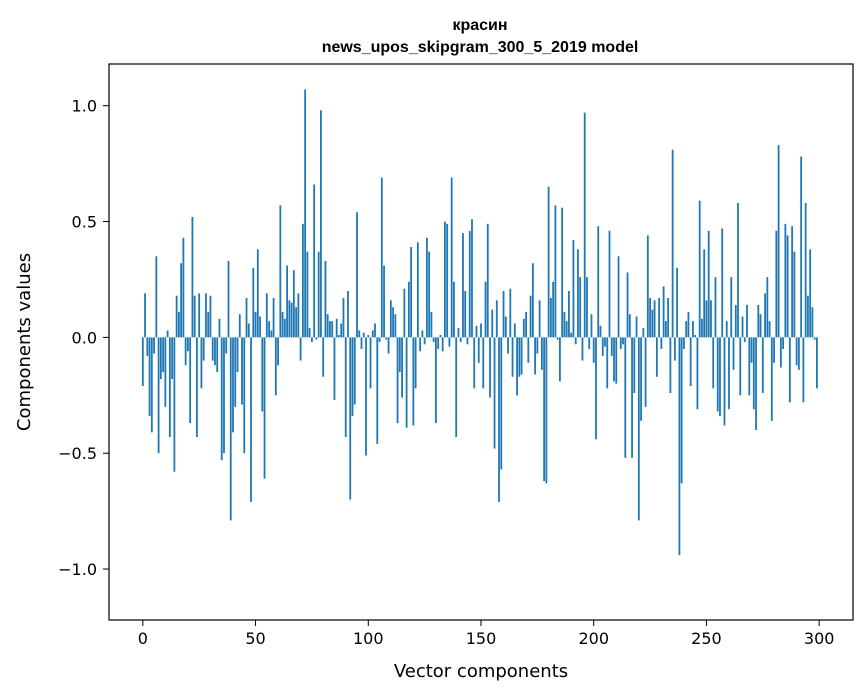 Image resolution: width=867 pixels, height=696 pixels. I want to click on y-tick-label: 0.0, so click(84, 337).